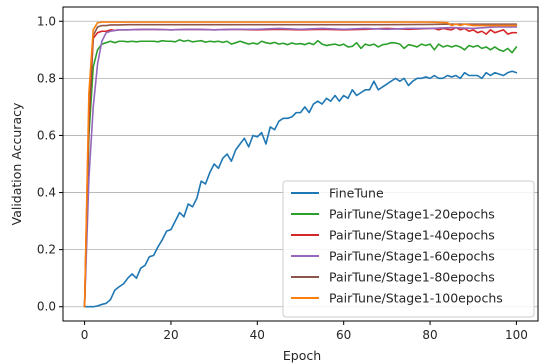  I want to click on x-axis-label: Epoch, so click(302, 355).